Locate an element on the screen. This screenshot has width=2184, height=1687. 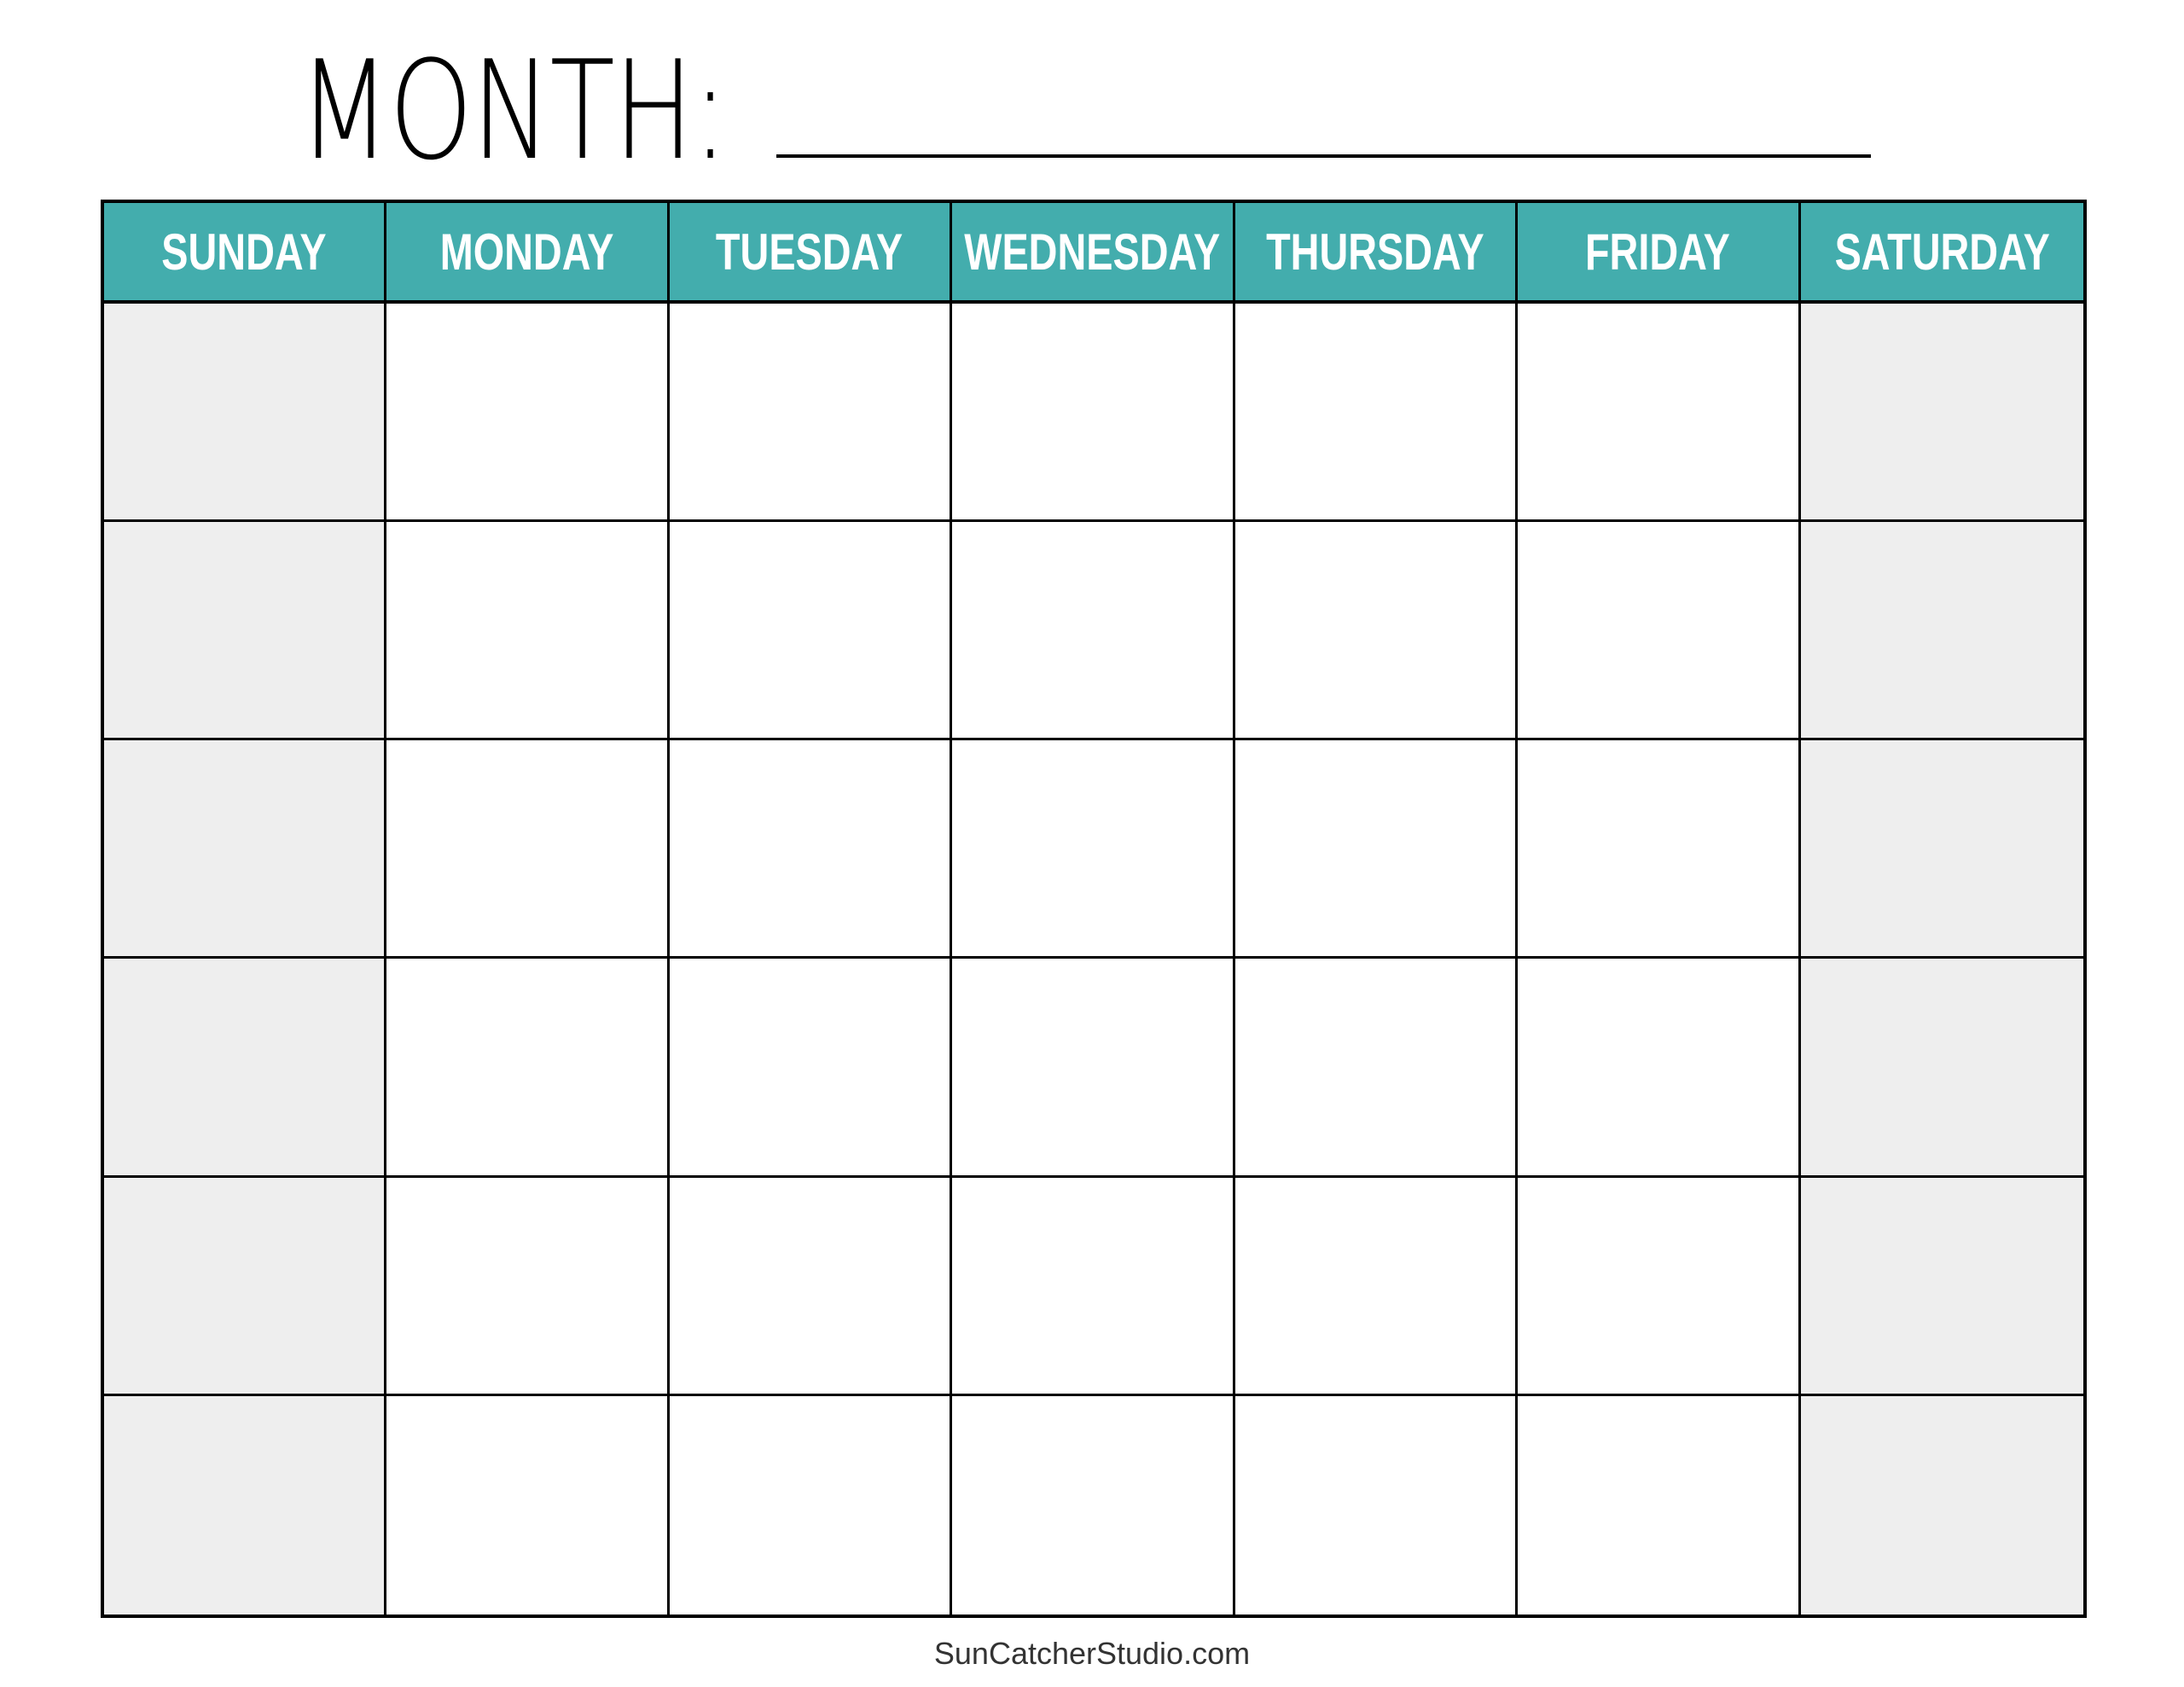
day-header-label: FRIDAY is located at coordinates (1658, 252).